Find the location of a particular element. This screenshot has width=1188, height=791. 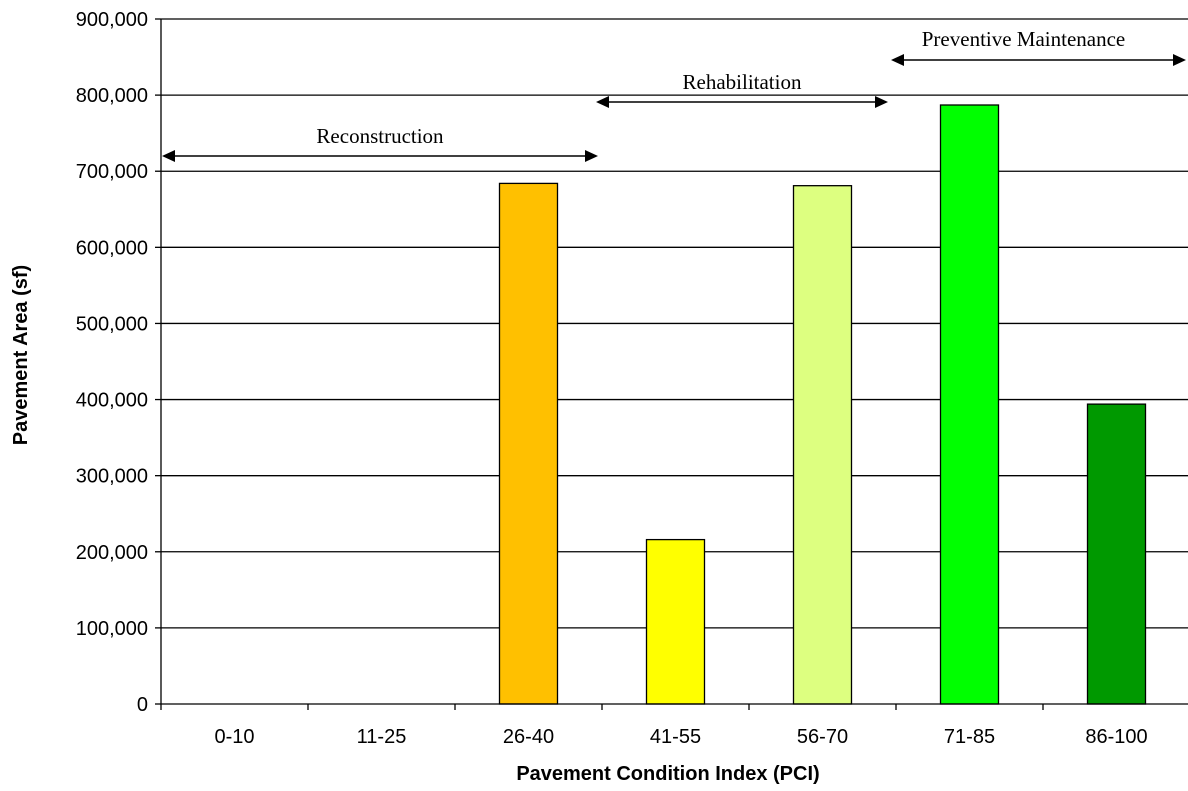

x-tick-label: 11-25 is located at coordinates (382, 737).